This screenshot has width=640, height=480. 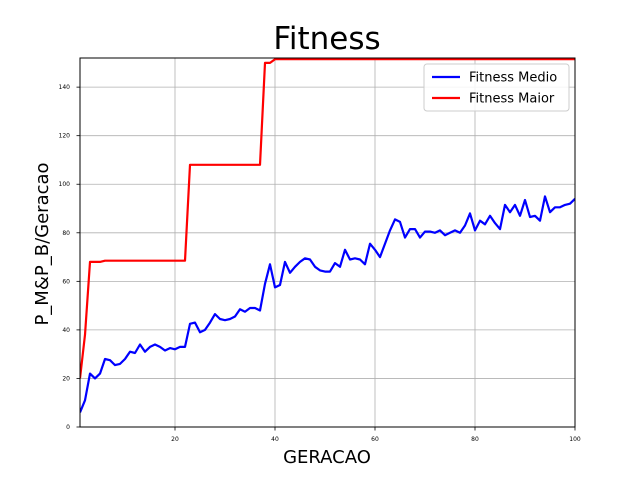 I want to click on chart-title: Fitness, so click(x=326, y=39).